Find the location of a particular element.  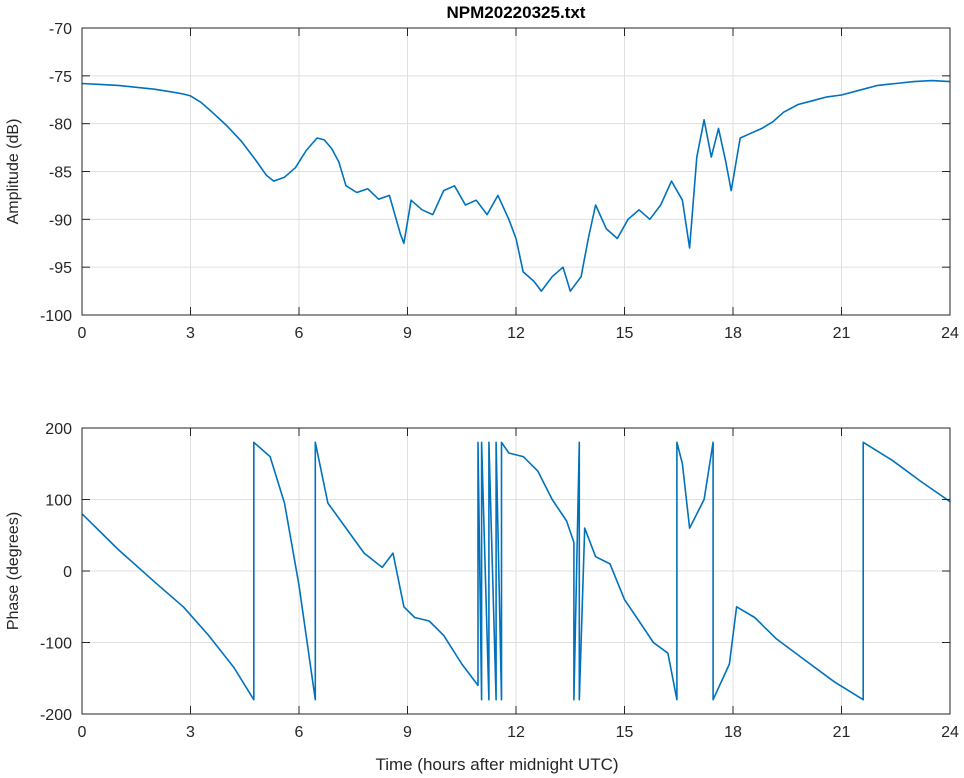

y-tick-label: -200 is located at coordinates (56, 715).